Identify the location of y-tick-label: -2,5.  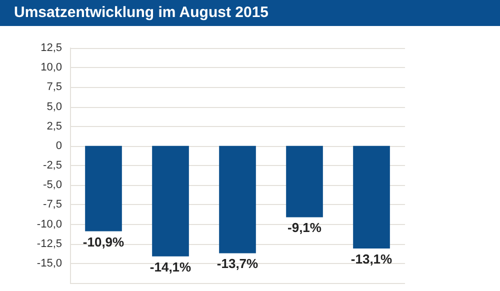
(52, 166).